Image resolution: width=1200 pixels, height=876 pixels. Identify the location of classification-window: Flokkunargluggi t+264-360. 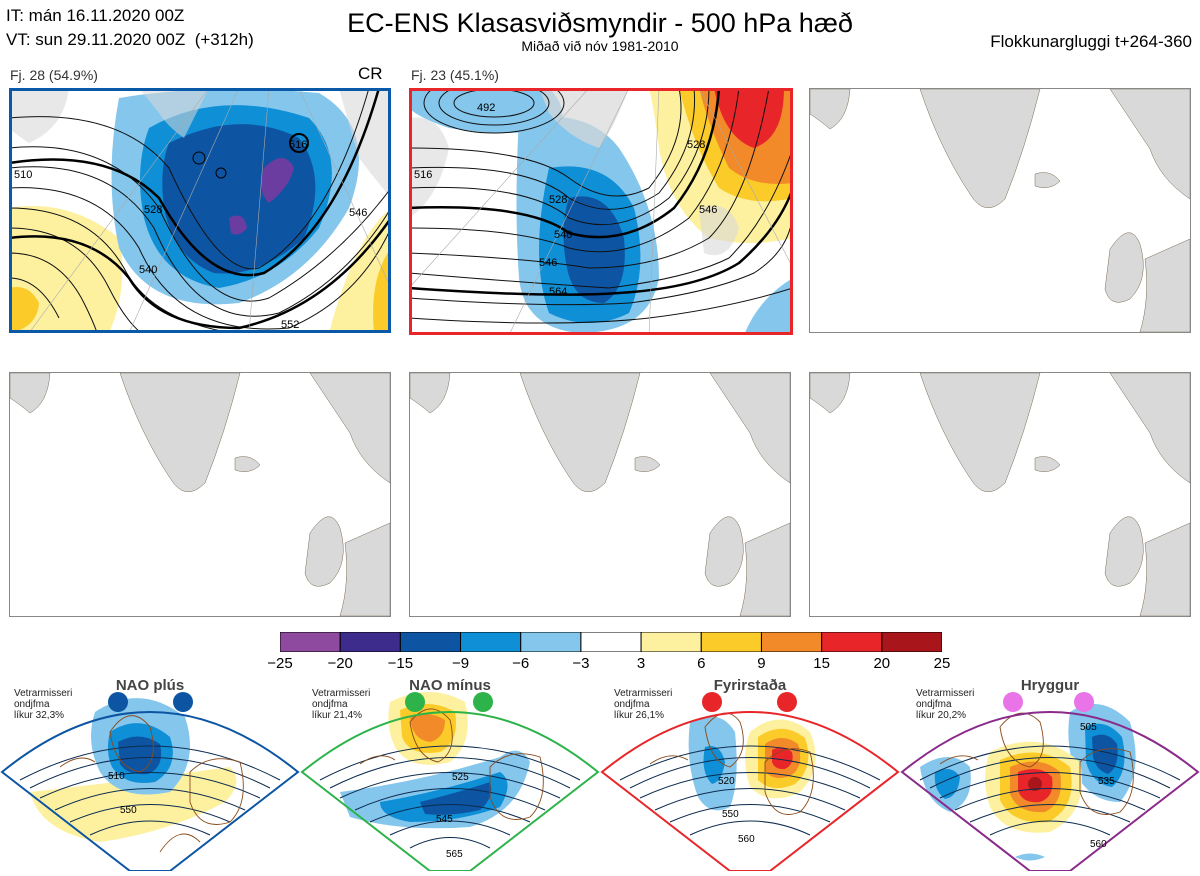
(1091, 41).